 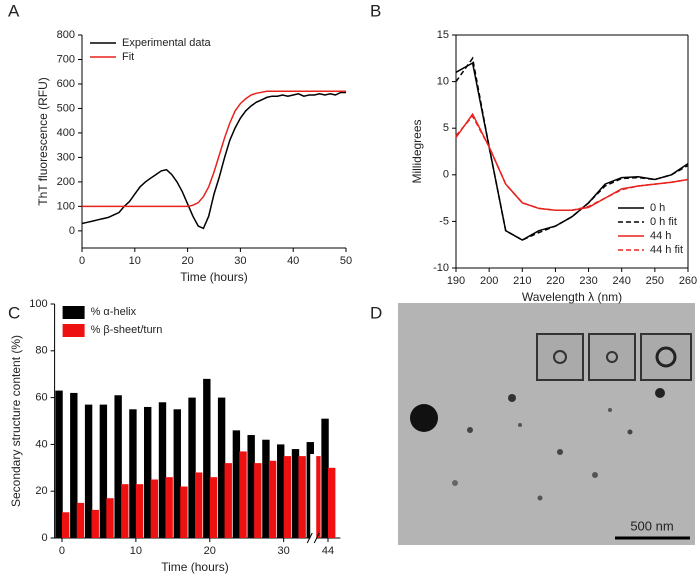 I want to click on y-tick-label: 500, so click(x=66, y=108).